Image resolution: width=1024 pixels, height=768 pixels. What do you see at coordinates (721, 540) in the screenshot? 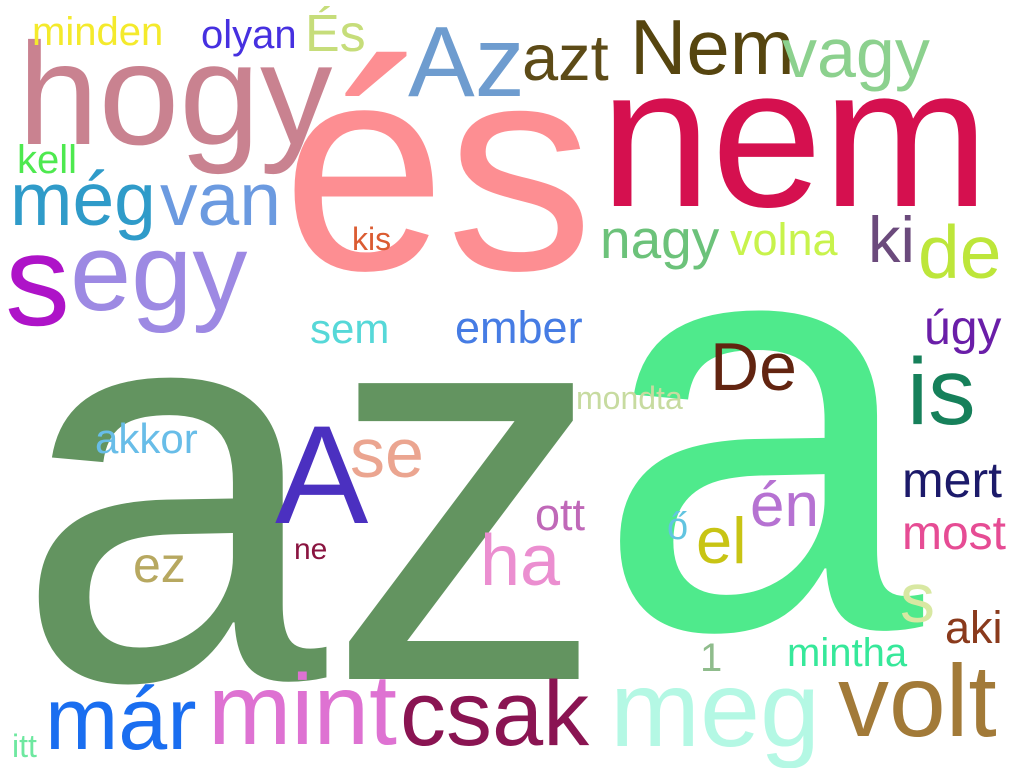
I see `word-el: el` at bounding box center [721, 540].